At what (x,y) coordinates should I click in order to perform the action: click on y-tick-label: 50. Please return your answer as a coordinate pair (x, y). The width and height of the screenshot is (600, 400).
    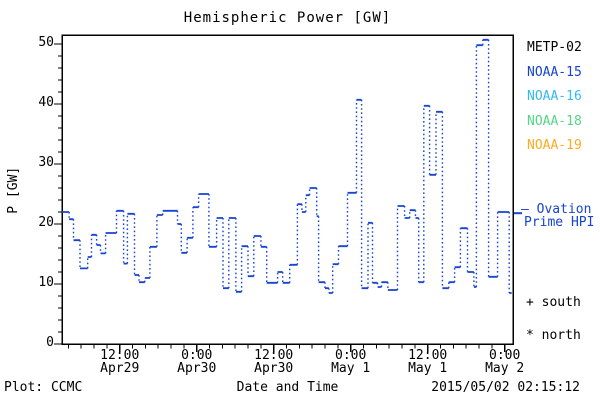
    Looking at the image, I should click on (46, 42).